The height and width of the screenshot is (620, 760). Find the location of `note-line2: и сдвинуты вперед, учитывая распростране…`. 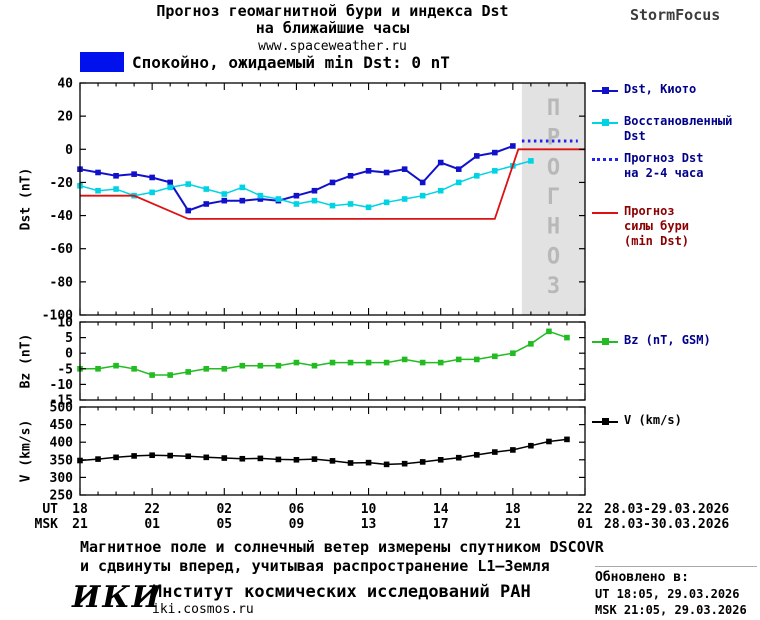

note-line2: и сдвинуты вперед, учитывая распростране… is located at coordinates (315, 566).